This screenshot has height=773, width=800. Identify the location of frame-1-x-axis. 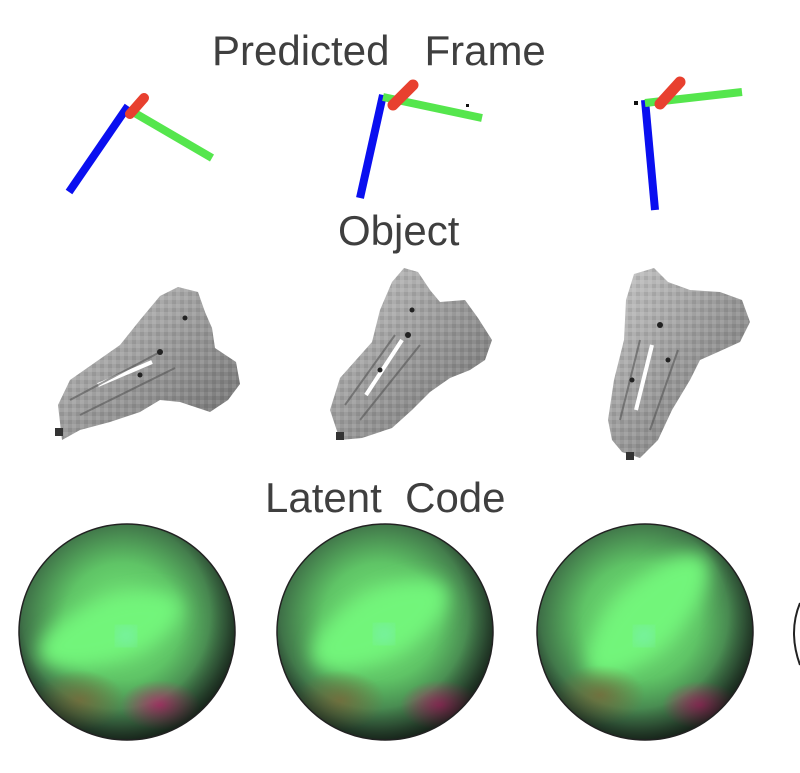
(137, 106).